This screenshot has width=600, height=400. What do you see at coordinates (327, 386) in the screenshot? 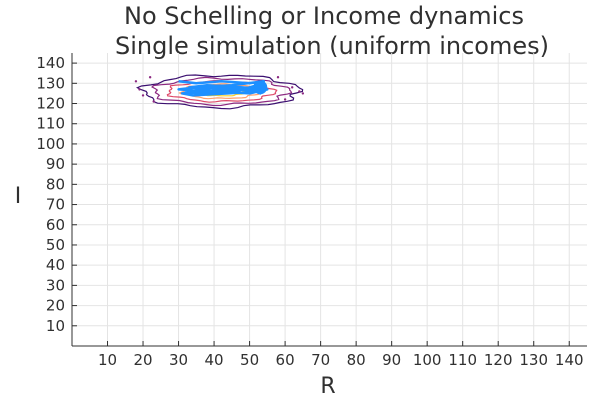
I see `x-axis-label: R` at bounding box center [327, 386].